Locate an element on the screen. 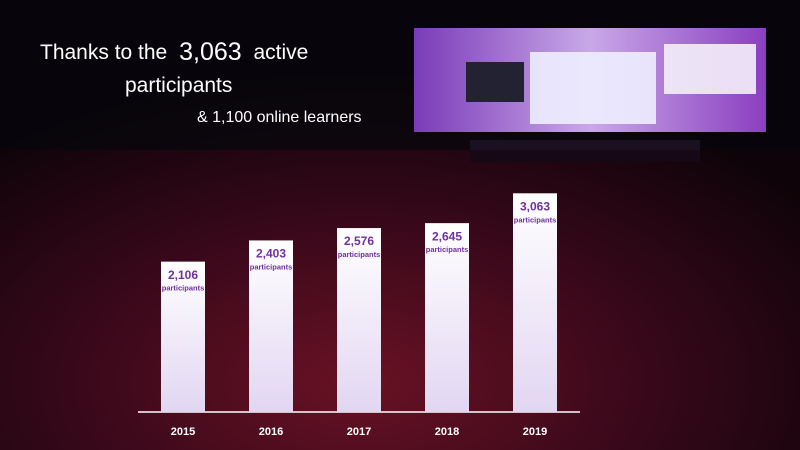 Image resolution: width=800 pixels, height=450 pixels. screen-video is located at coordinates (495, 82).